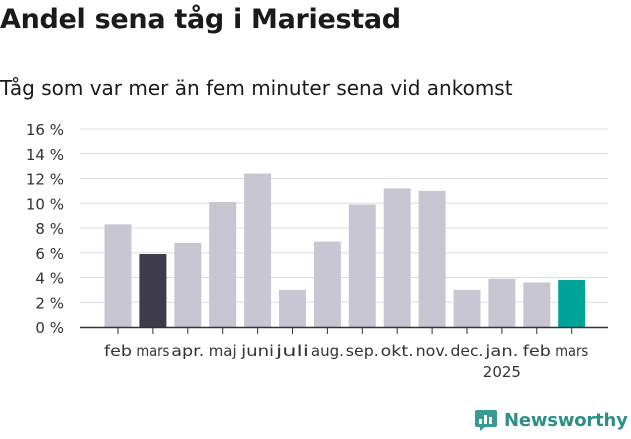 The height and width of the screenshot is (439, 631). Describe the element at coordinates (292, 351) in the screenshot. I see `x-tick-label: juli` at that location.